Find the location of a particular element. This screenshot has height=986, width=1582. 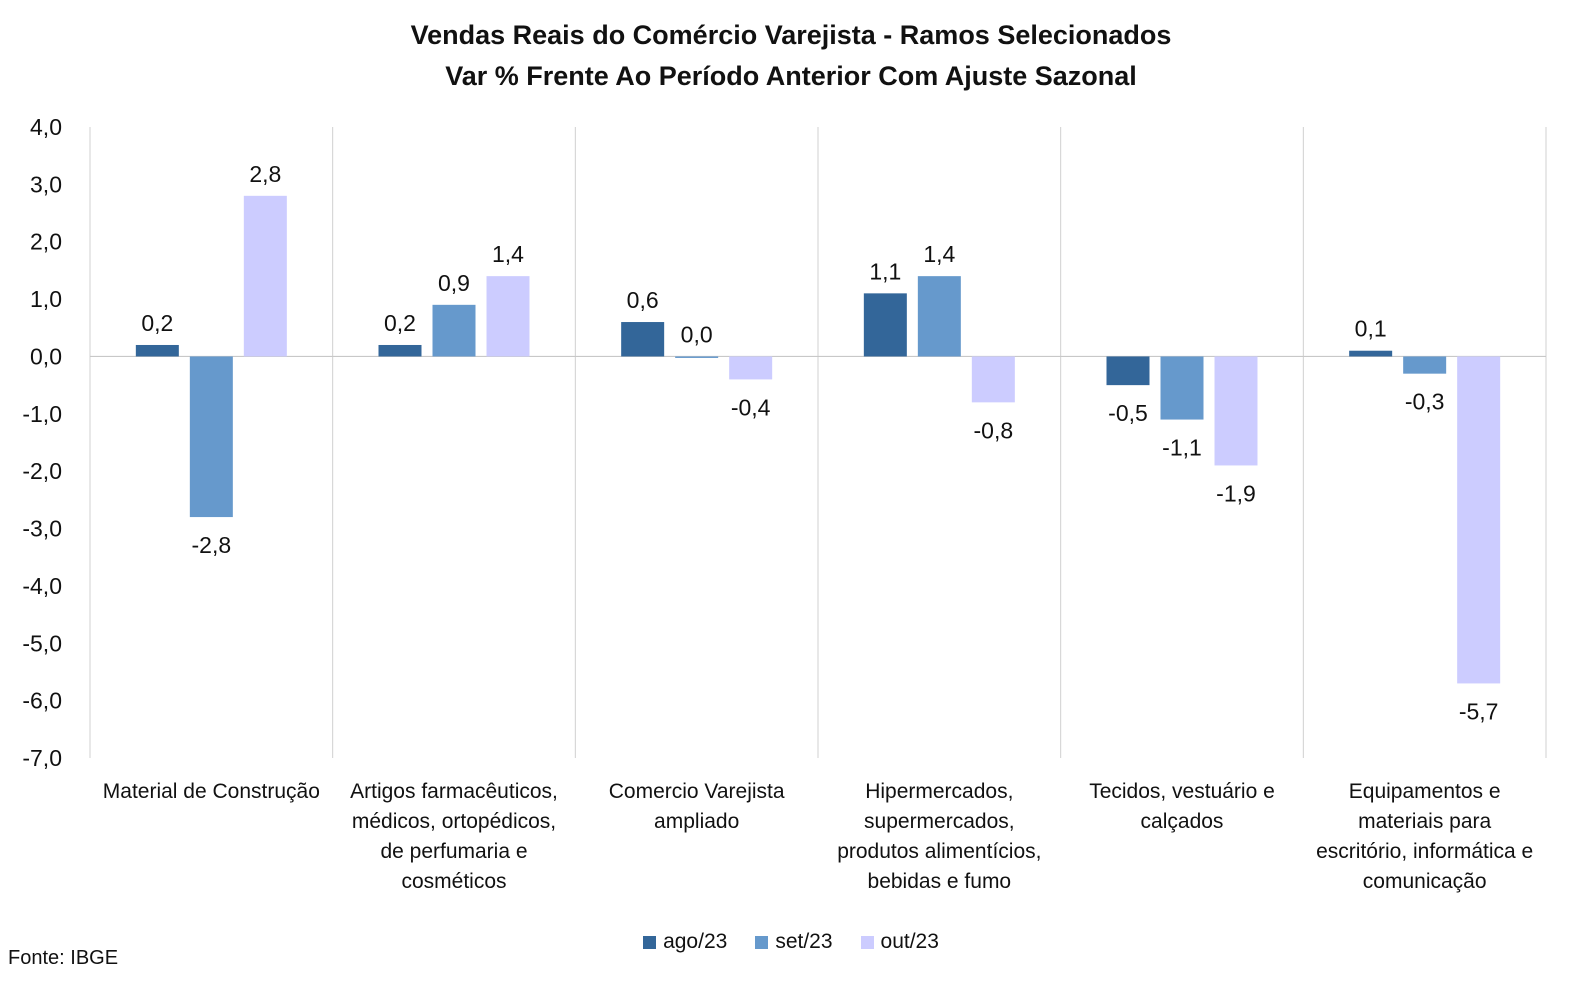

x-tick-label: de perfumaria e is located at coordinates (453, 851).